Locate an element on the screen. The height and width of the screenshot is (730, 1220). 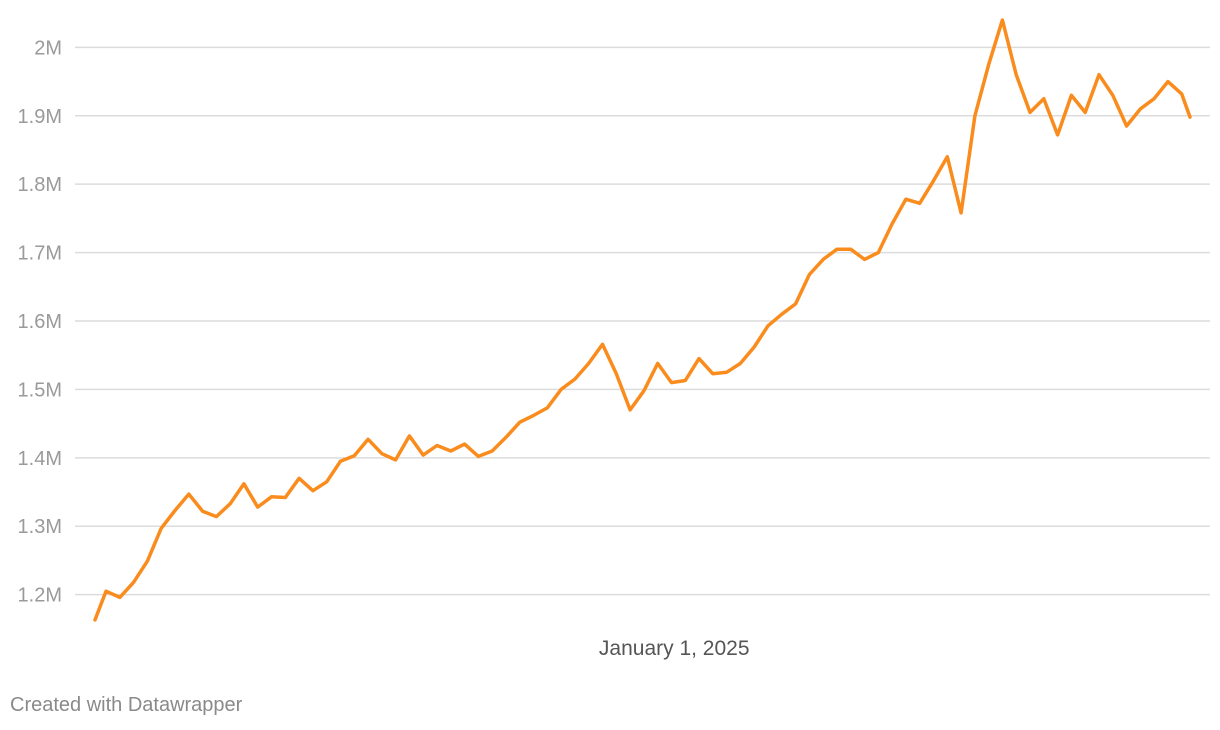
y-tick-label: 1.8M is located at coordinates (40, 185).